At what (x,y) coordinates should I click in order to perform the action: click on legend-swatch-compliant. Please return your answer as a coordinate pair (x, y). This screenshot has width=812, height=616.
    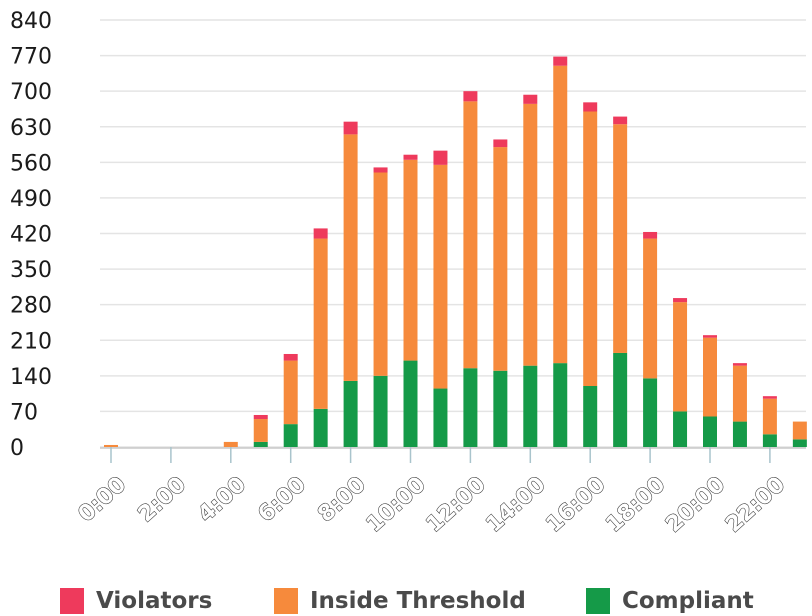
    Looking at the image, I should click on (598, 600).